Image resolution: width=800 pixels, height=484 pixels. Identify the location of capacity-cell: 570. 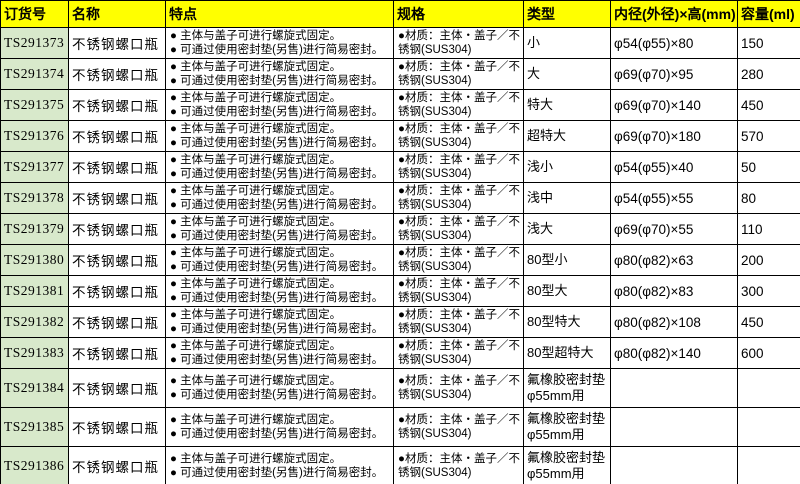
(768, 136).